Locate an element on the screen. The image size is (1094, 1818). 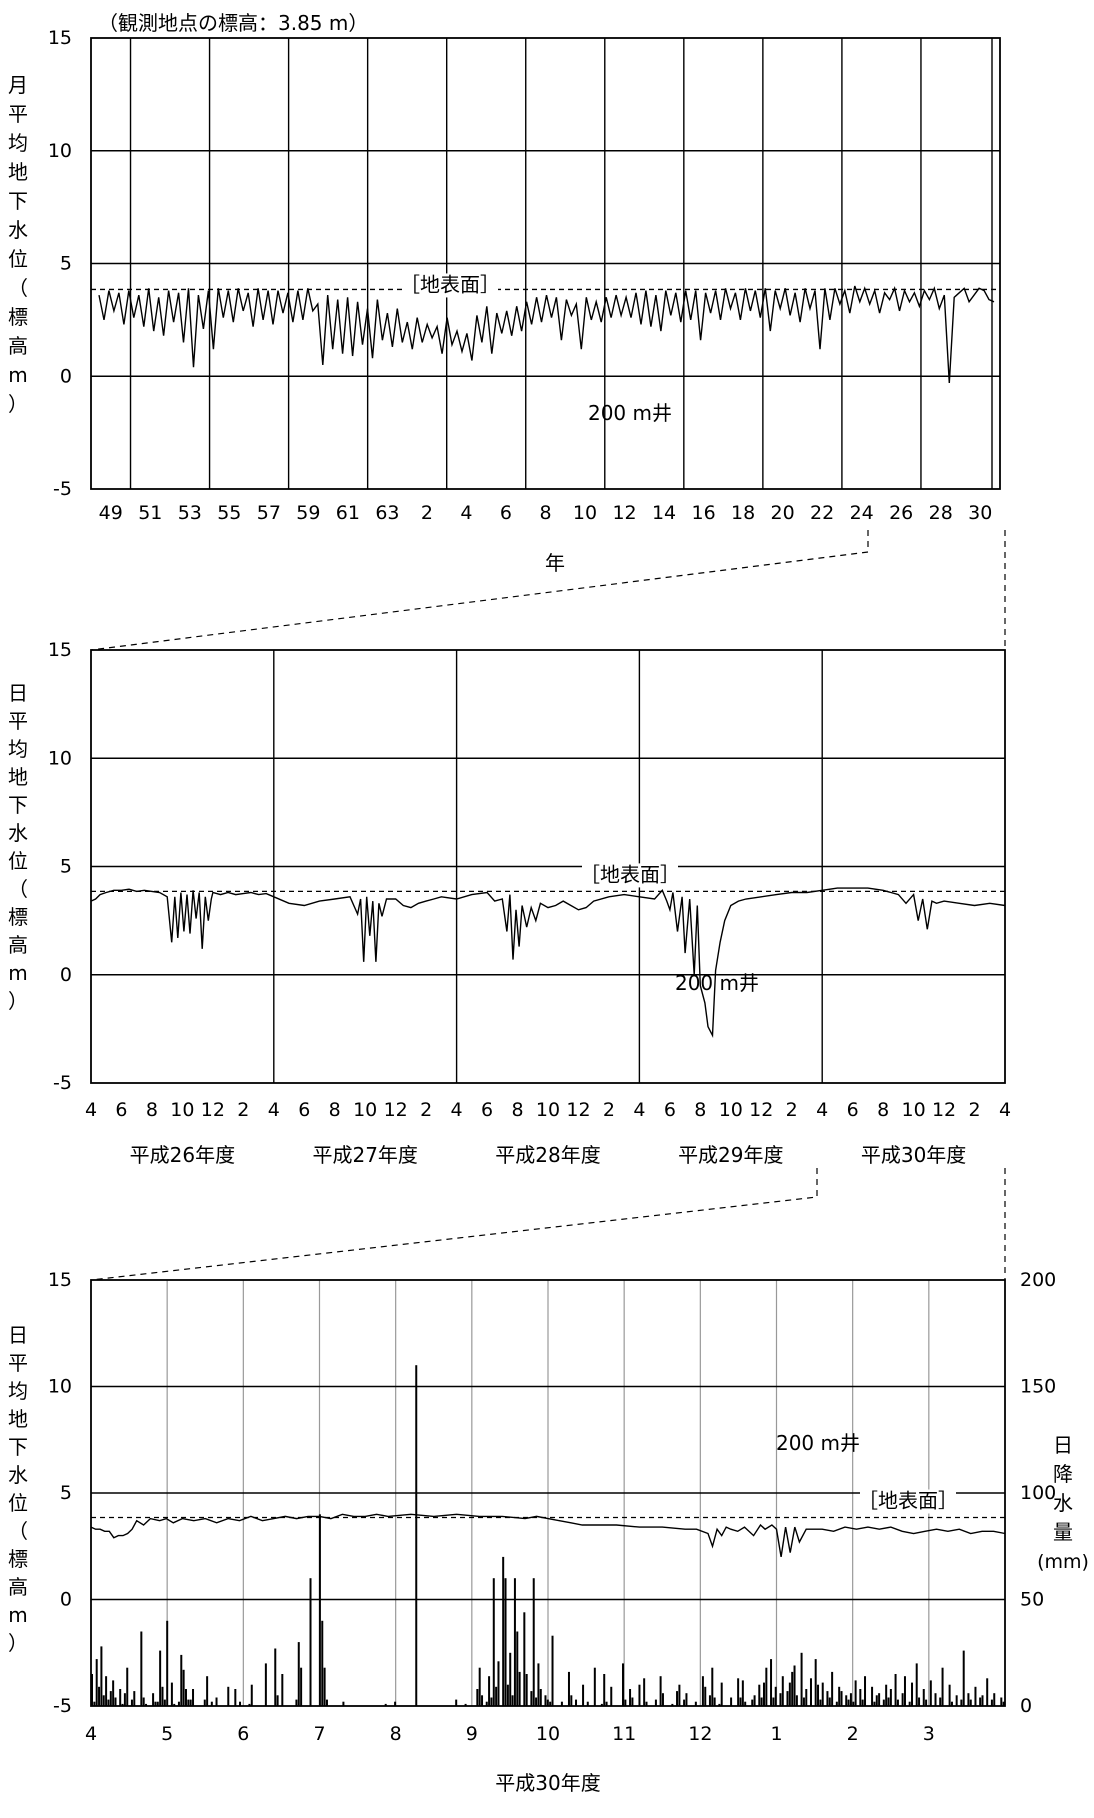
y2-axis-label-char: (mm) is located at coordinates (1063, 1562).